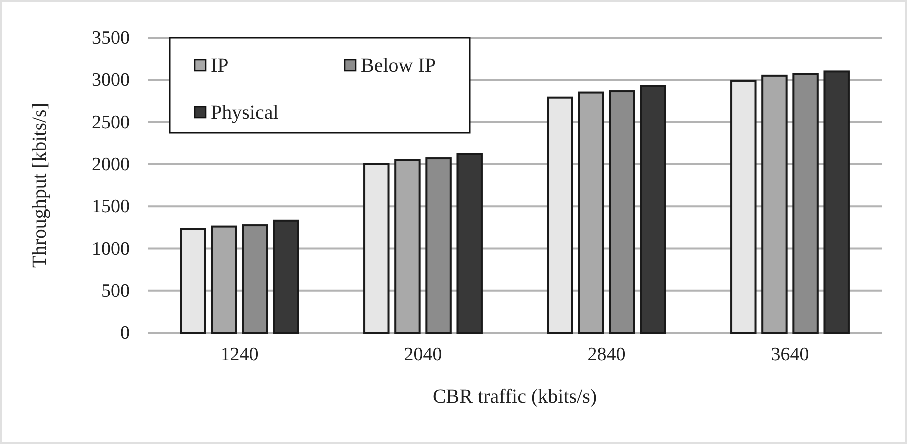 This screenshot has width=907, height=444. I want to click on legend-label: IP, so click(220, 66).